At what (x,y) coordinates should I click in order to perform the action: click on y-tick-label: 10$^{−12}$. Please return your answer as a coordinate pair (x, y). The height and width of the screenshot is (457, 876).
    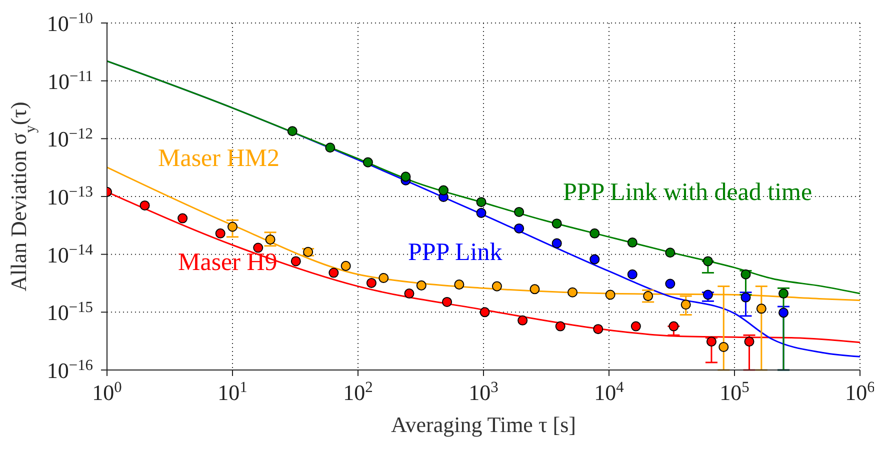
    Looking at the image, I should click on (69, 138).